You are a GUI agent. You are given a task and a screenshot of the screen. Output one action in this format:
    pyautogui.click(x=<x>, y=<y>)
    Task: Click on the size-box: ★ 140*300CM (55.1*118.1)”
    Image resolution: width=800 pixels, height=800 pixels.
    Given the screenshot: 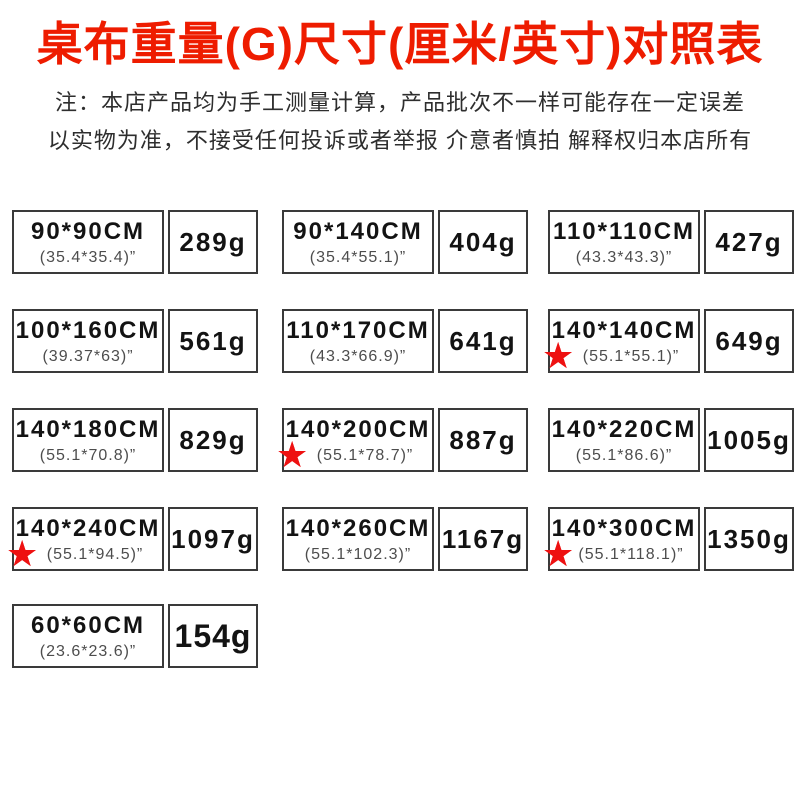 What is the action you would take?
    pyautogui.click(x=621, y=539)
    